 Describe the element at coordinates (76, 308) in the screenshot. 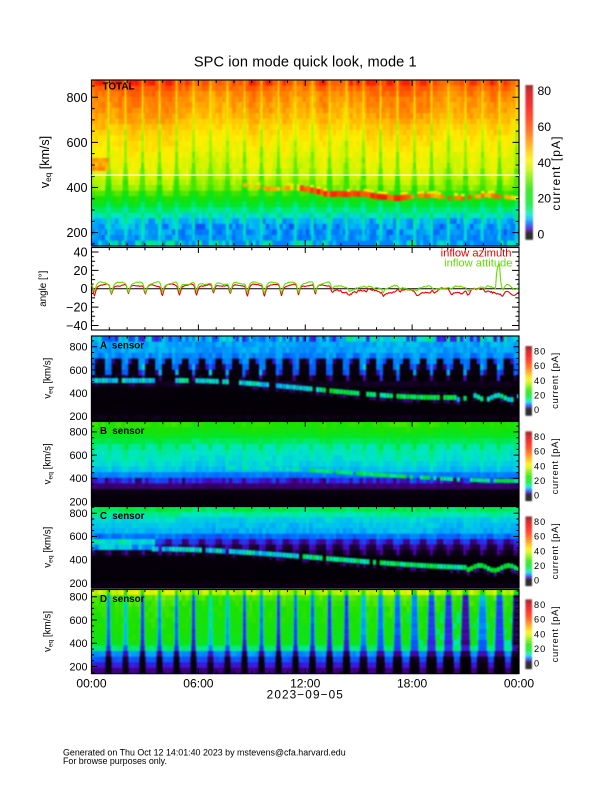

I see `svg-text: −20` at that location.